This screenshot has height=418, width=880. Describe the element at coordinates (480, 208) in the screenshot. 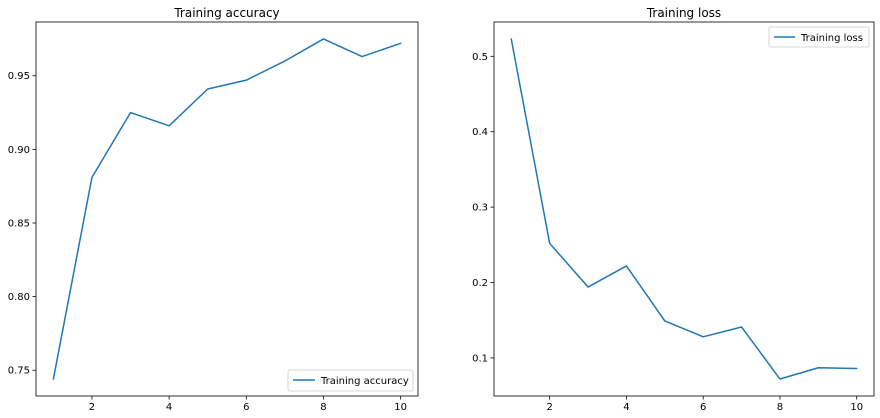

I see `y-tick-label: 0.3` at that location.